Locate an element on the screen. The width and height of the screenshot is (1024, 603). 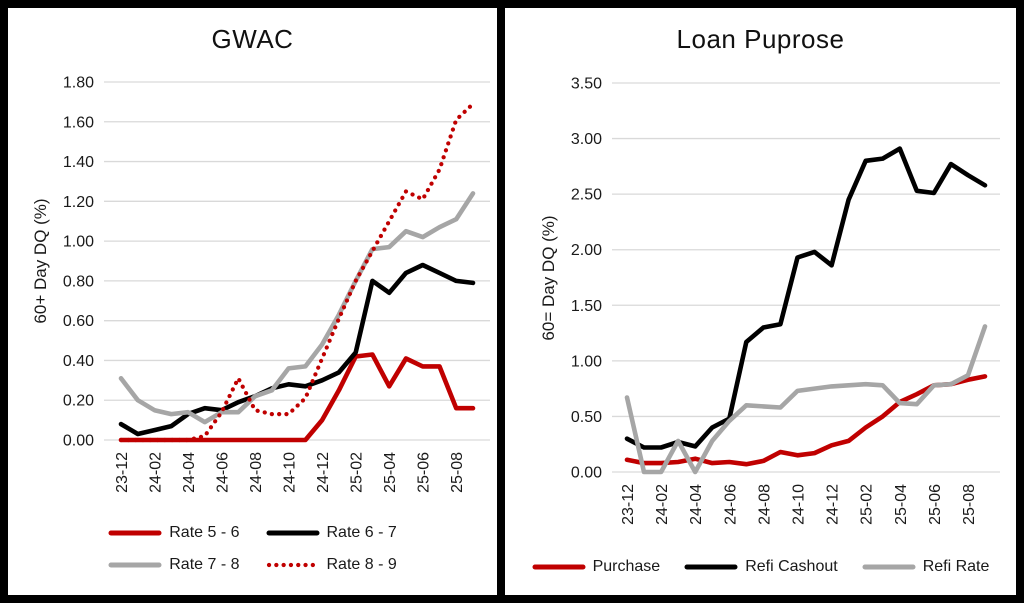
legend-label: Rate 8 - 9 is located at coordinates (361, 564).